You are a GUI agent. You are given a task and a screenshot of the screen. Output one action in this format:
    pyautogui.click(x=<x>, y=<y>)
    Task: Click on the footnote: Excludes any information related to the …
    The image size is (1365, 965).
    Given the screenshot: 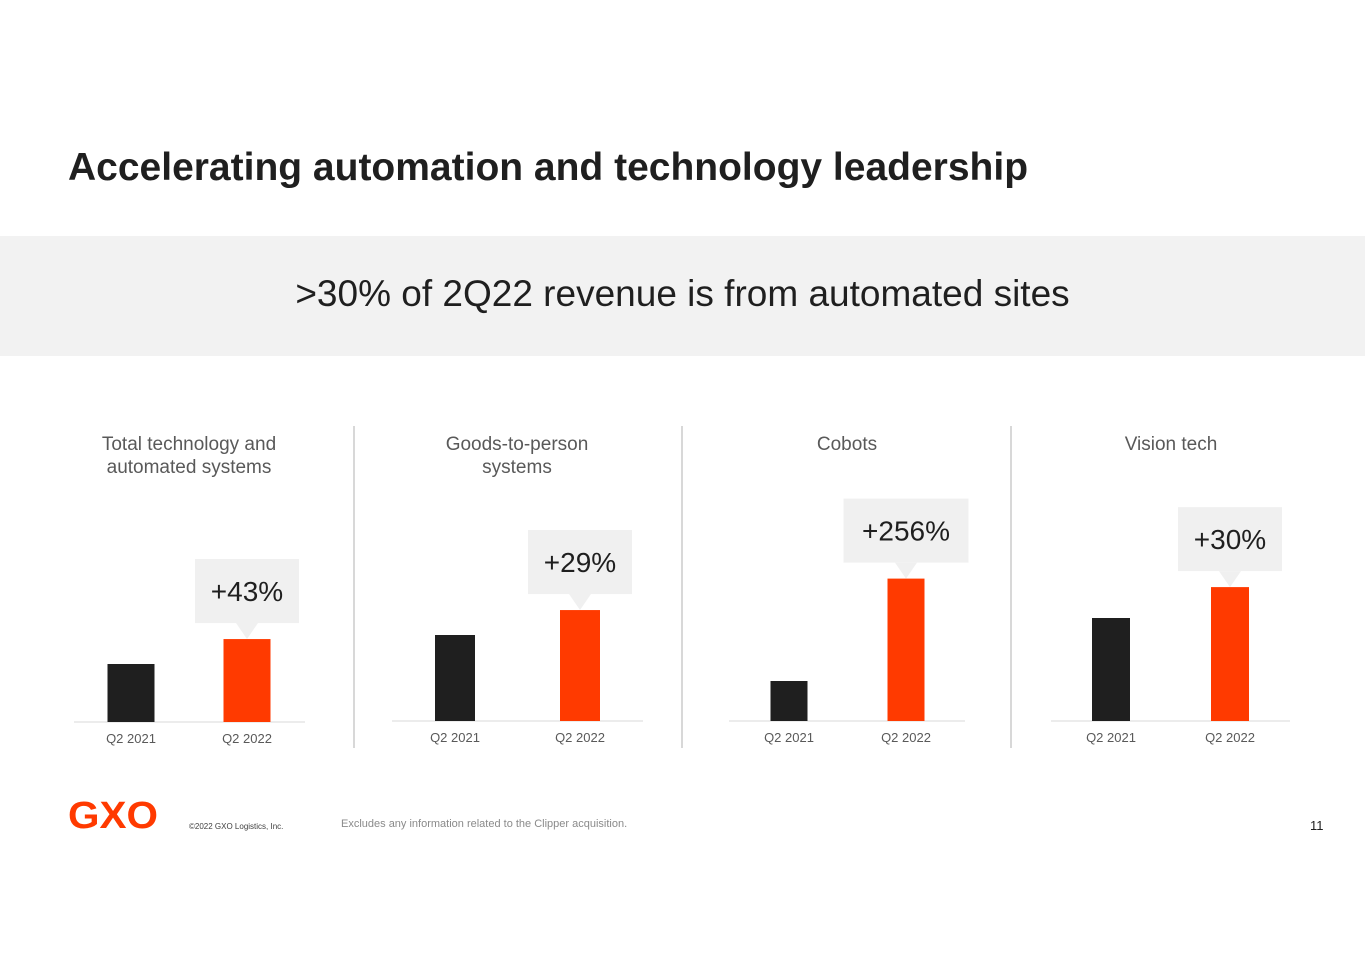 What is the action you would take?
    pyautogui.click(x=484, y=824)
    